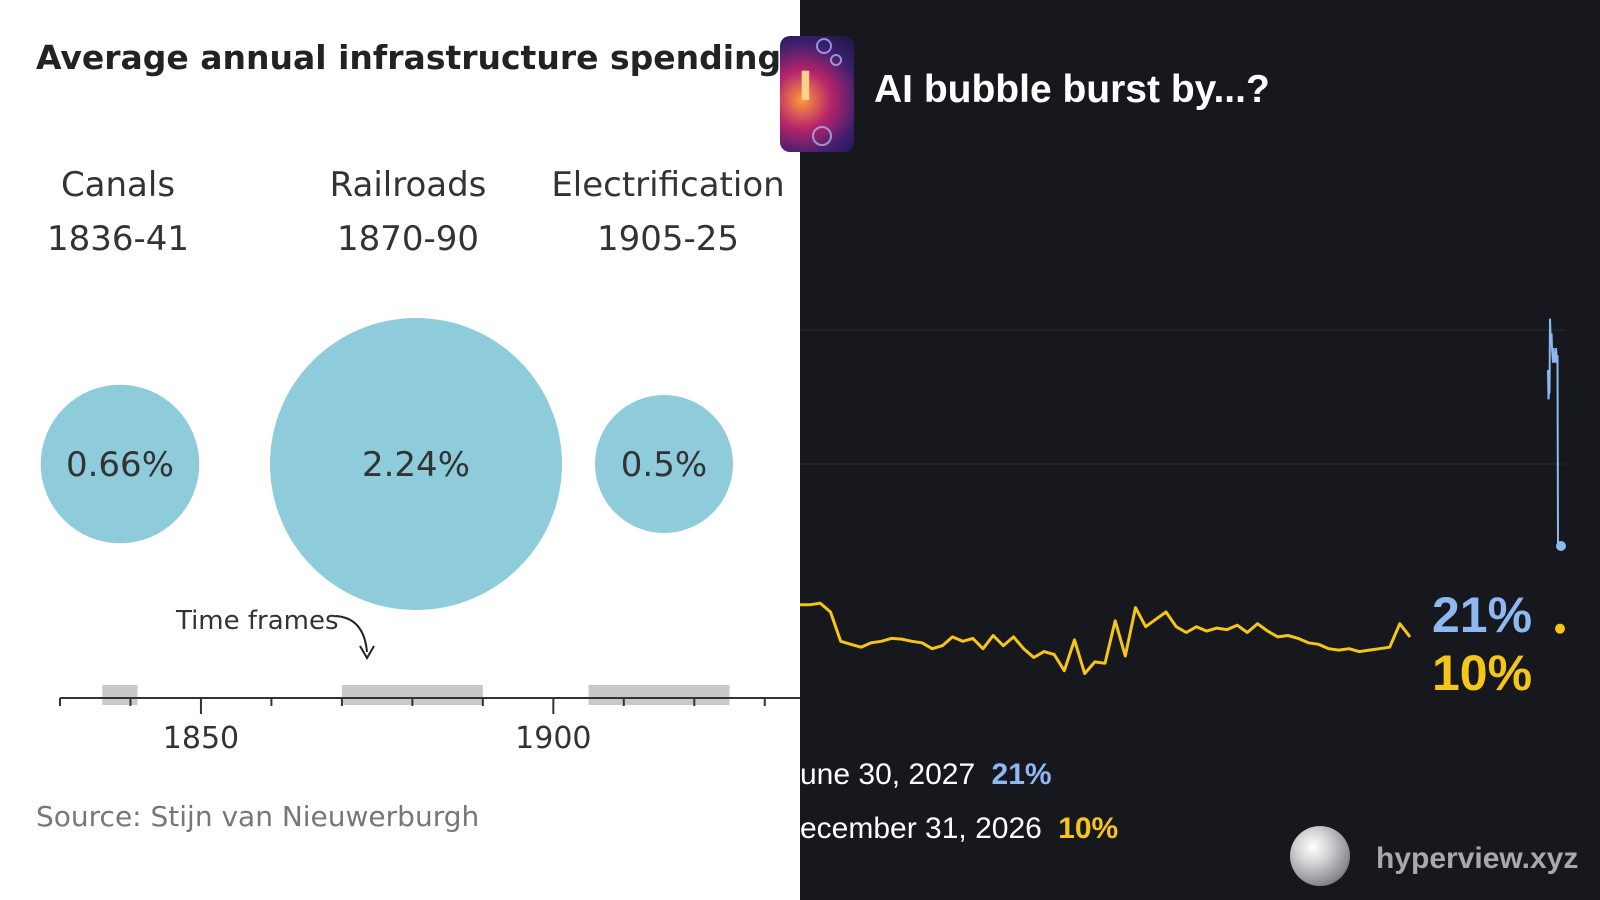  I want to click on bubble-canals, so click(120, 464).